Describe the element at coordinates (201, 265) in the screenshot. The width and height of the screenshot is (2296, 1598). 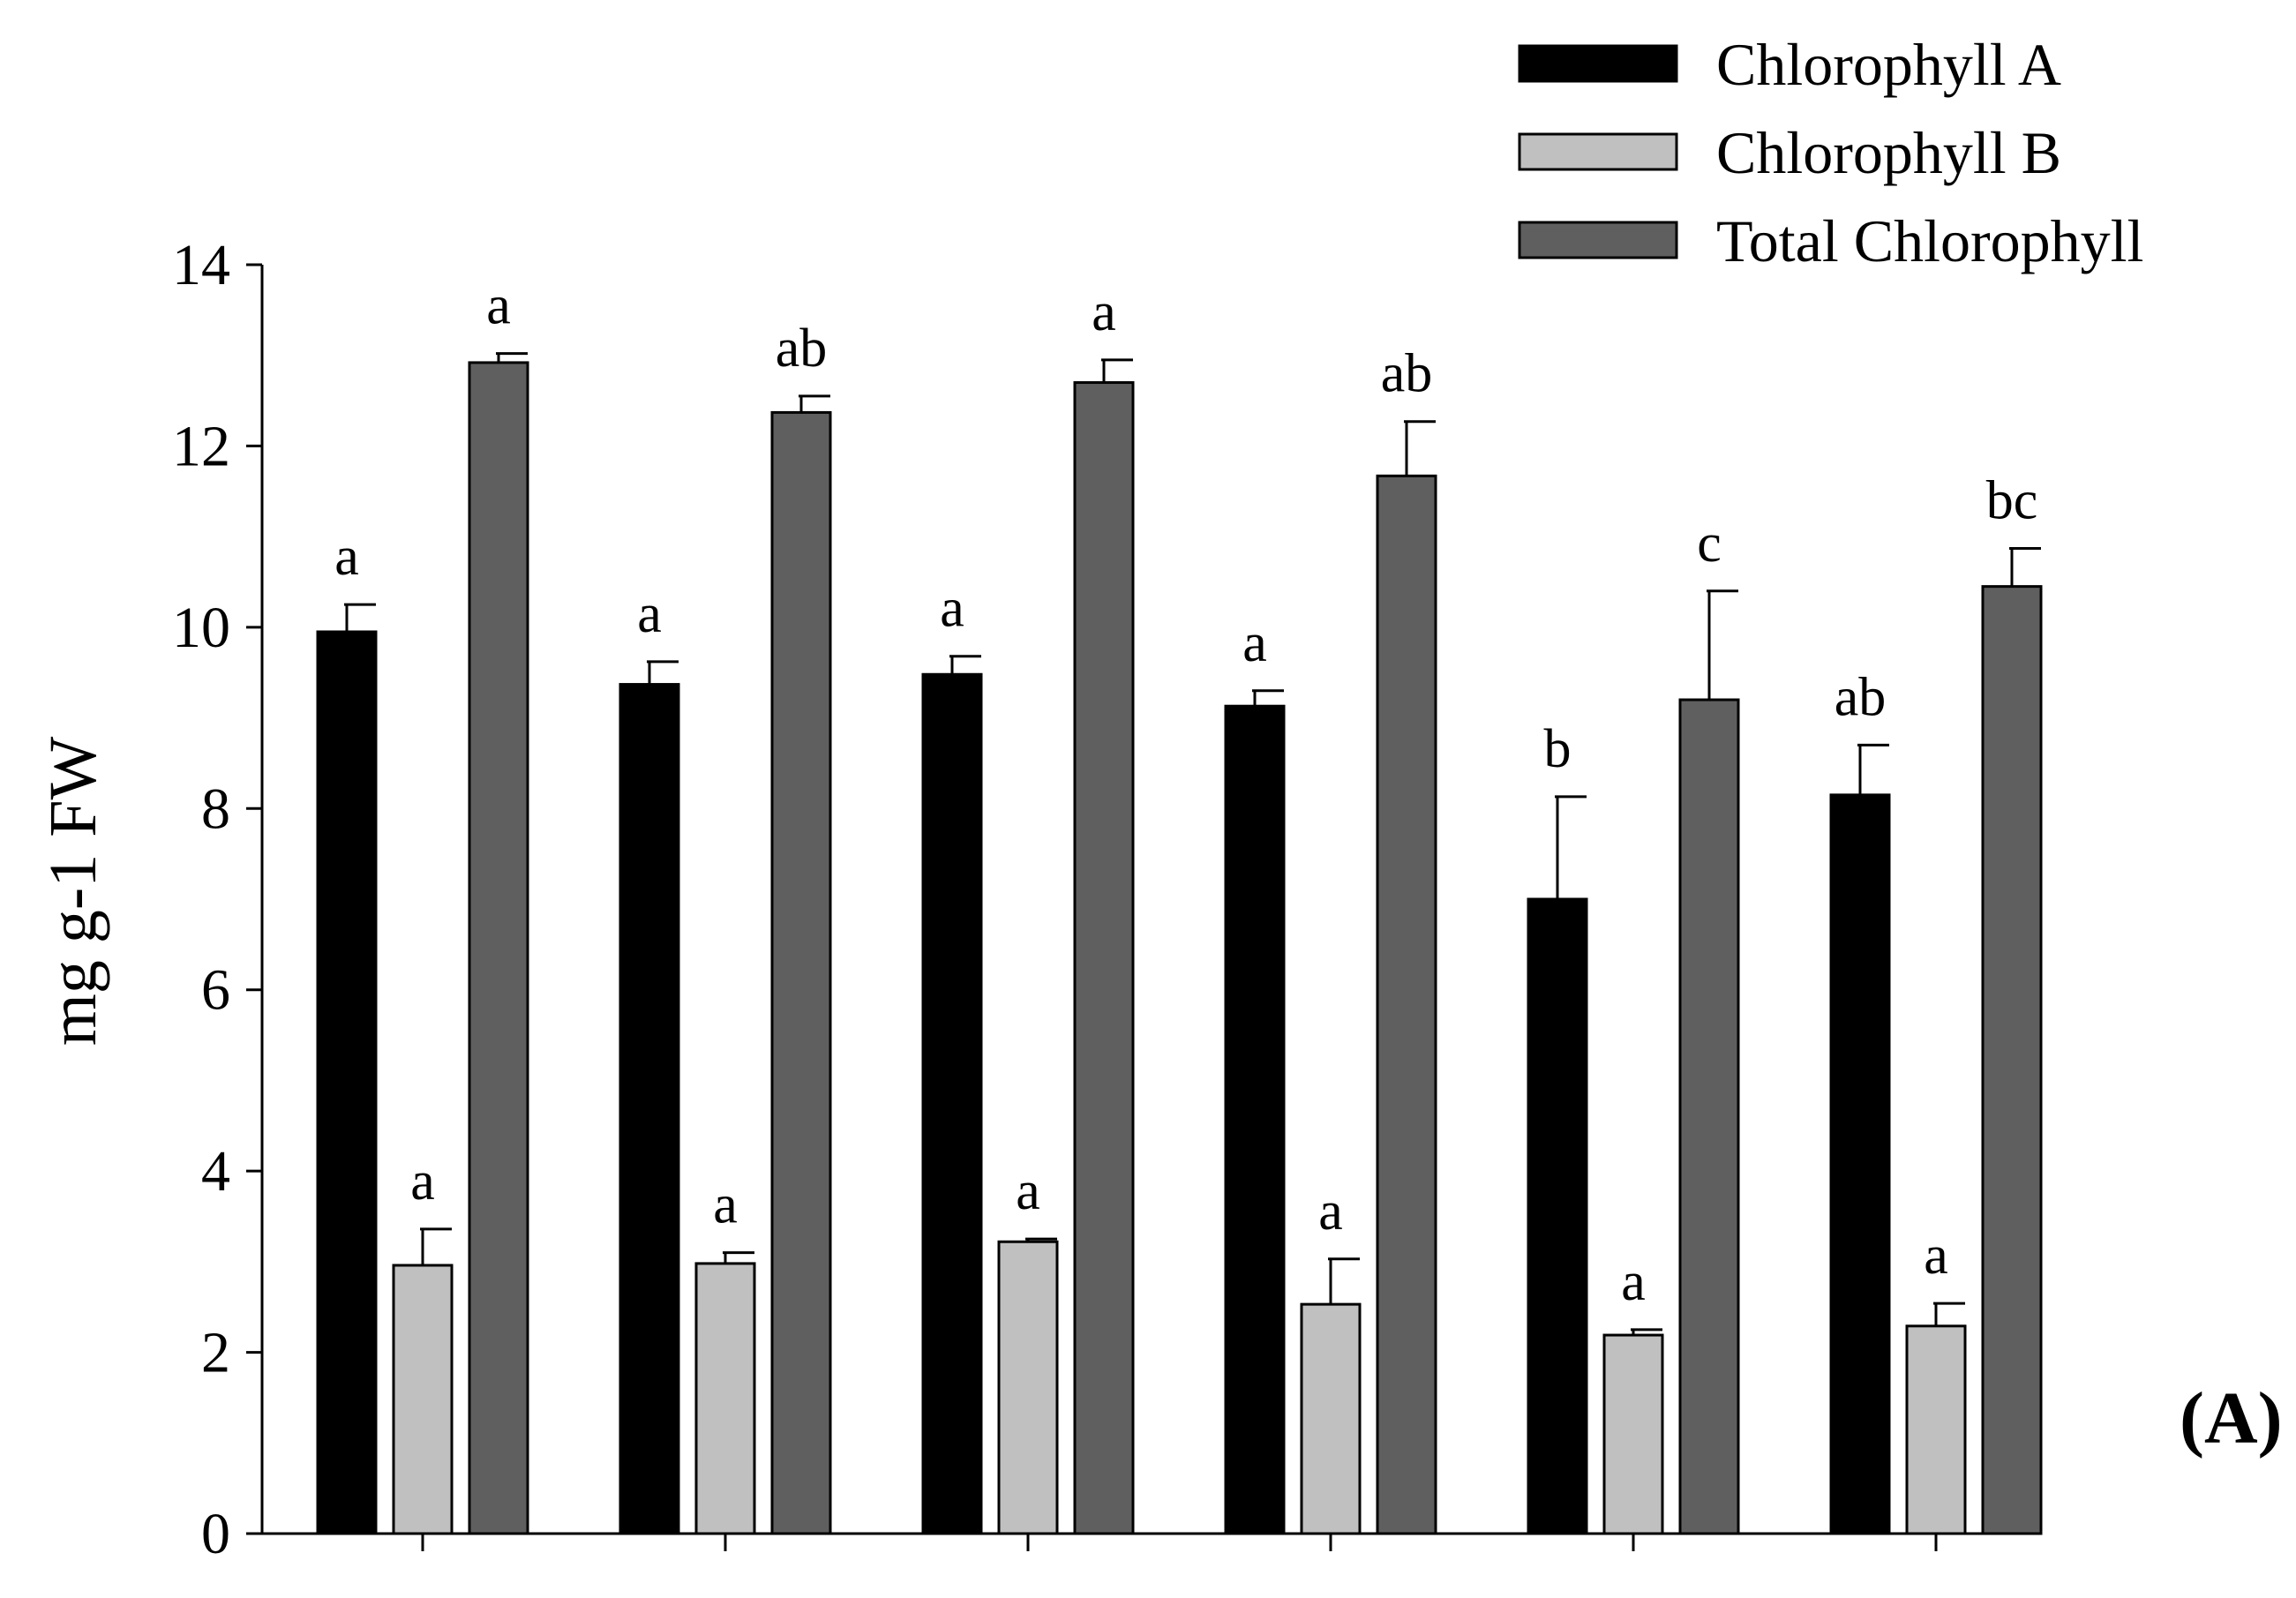
I see `y-tick-label: 14` at that location.